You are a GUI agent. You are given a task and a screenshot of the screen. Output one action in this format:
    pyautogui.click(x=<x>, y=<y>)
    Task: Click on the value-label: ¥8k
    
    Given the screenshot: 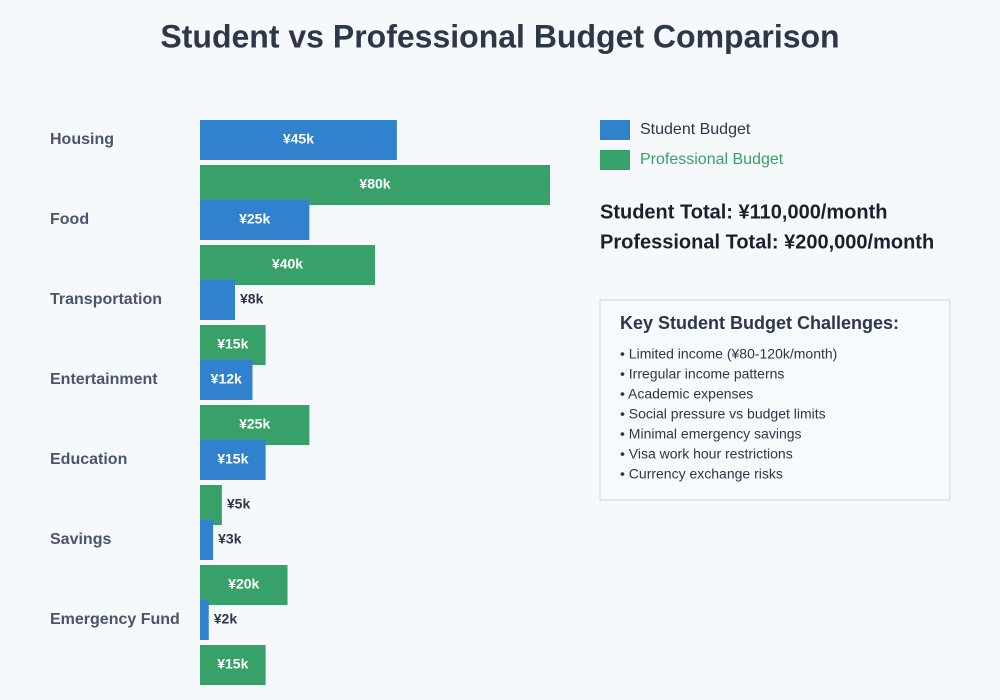 What is the action you would take?
    pyautogui.click(x=252, y=299)
    